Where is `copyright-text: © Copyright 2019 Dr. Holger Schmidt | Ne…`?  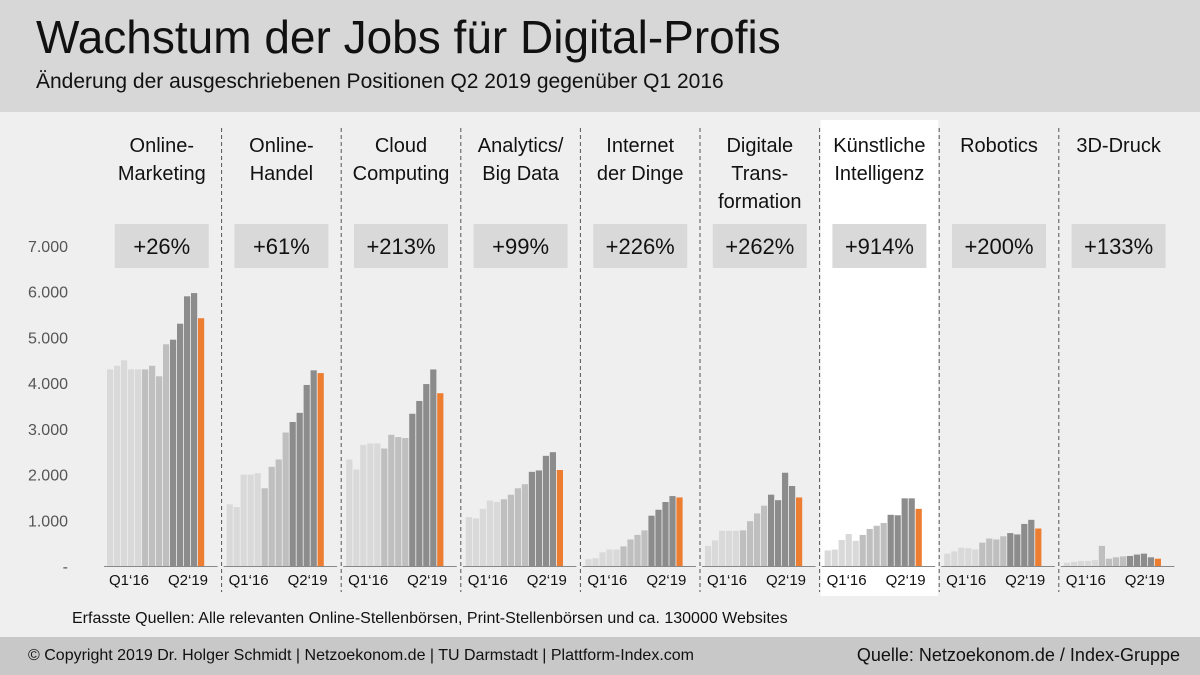 copyright-text: © Copyright 2019 Dr. Holger Schmidt | Ne… is located at coordinates (361, 655).